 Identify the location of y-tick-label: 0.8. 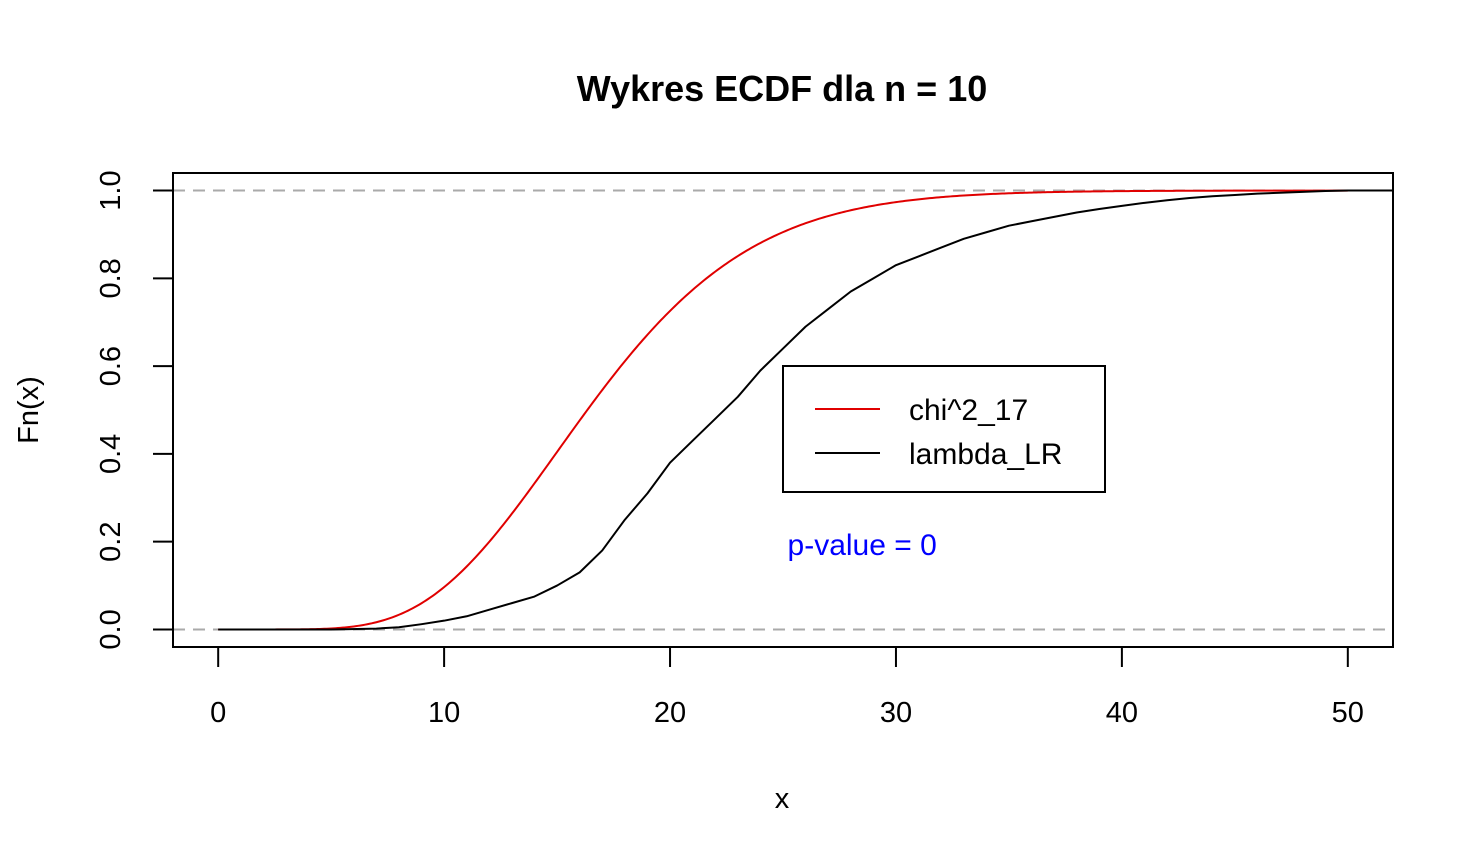
(111, 278).